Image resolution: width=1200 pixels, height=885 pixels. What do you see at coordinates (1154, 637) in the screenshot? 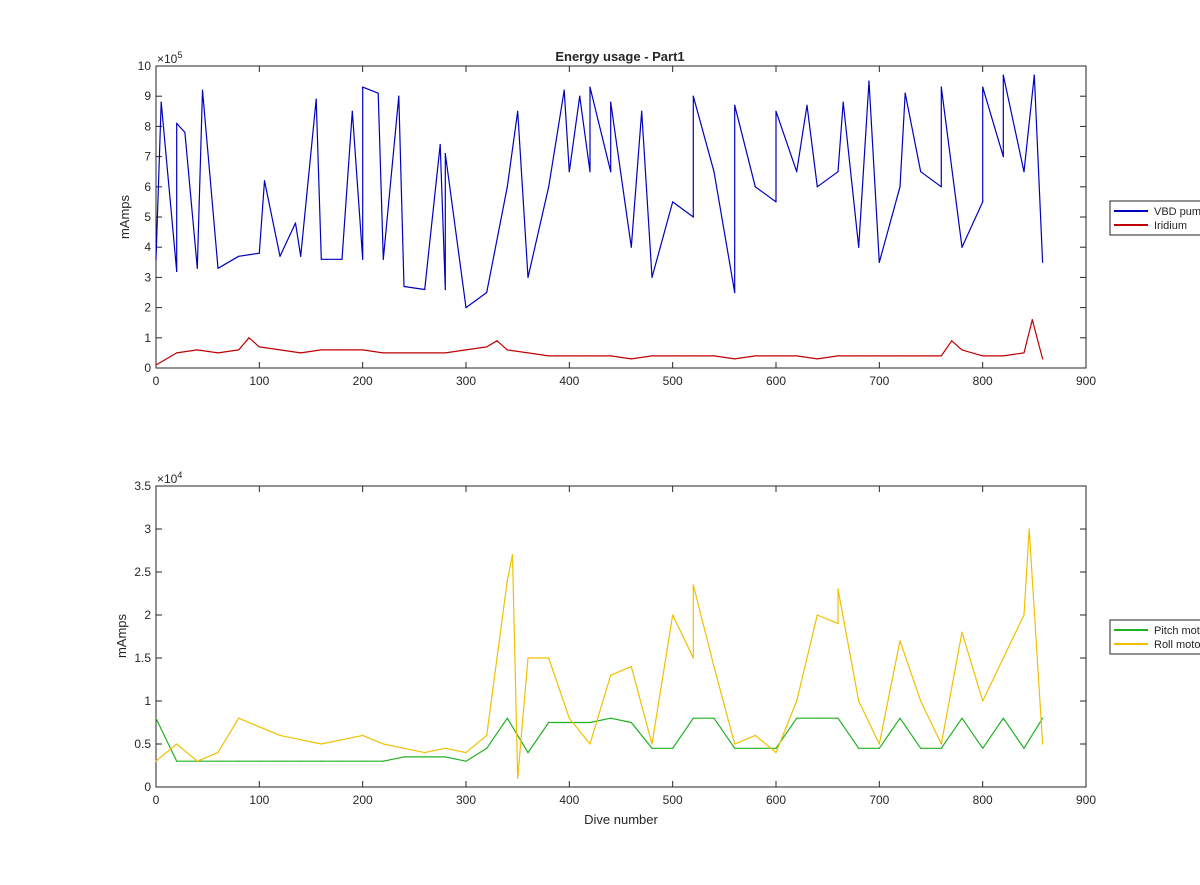
I see `bottom-legend: Pitch motor Roll motor` at bounding box center [1154, 637].